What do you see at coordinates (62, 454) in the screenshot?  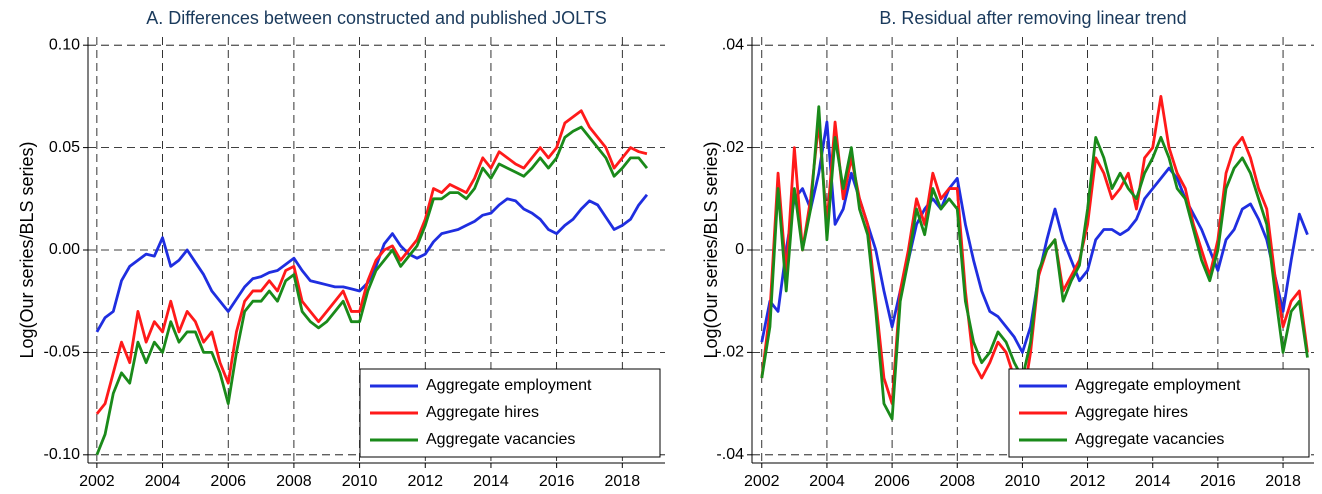 I see `y-tick-label: -0.10` at bounding box center [62, 454].